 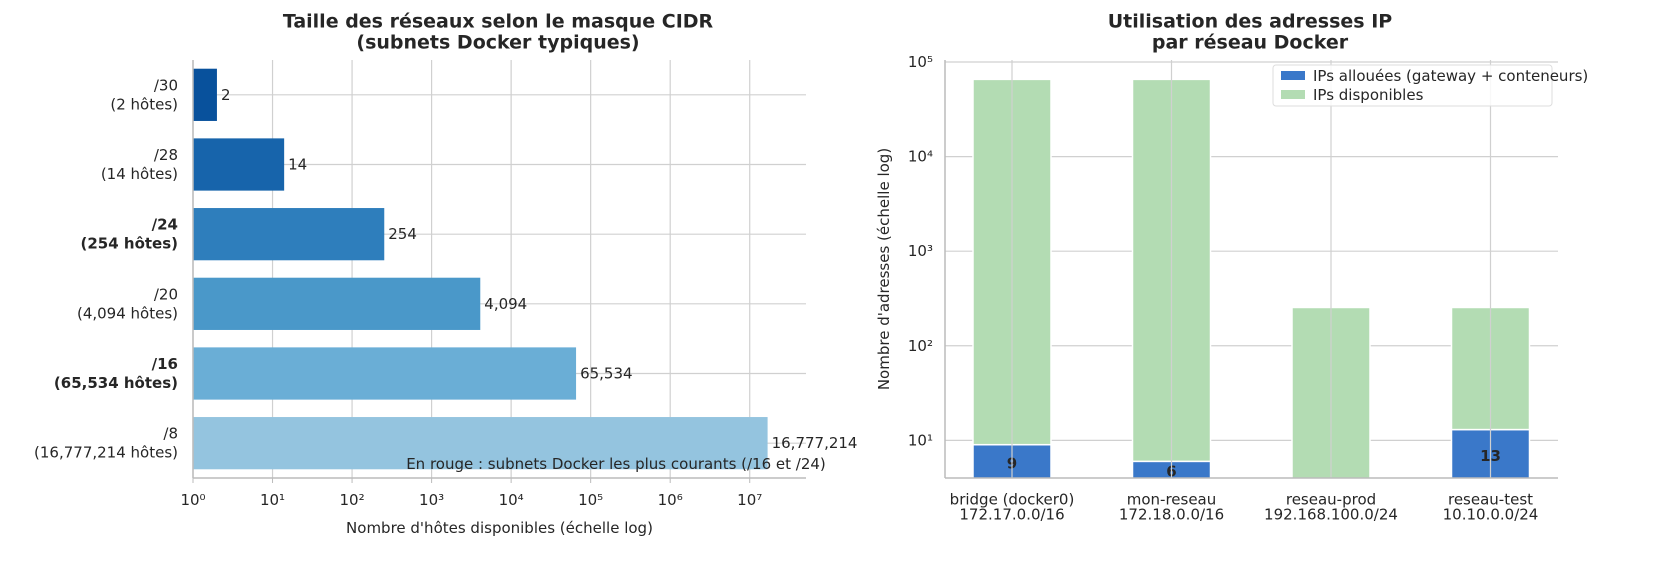 I want to click on x-tick-label: reseau-test 10.10.0.0/24, so click(x=1491, y=506).